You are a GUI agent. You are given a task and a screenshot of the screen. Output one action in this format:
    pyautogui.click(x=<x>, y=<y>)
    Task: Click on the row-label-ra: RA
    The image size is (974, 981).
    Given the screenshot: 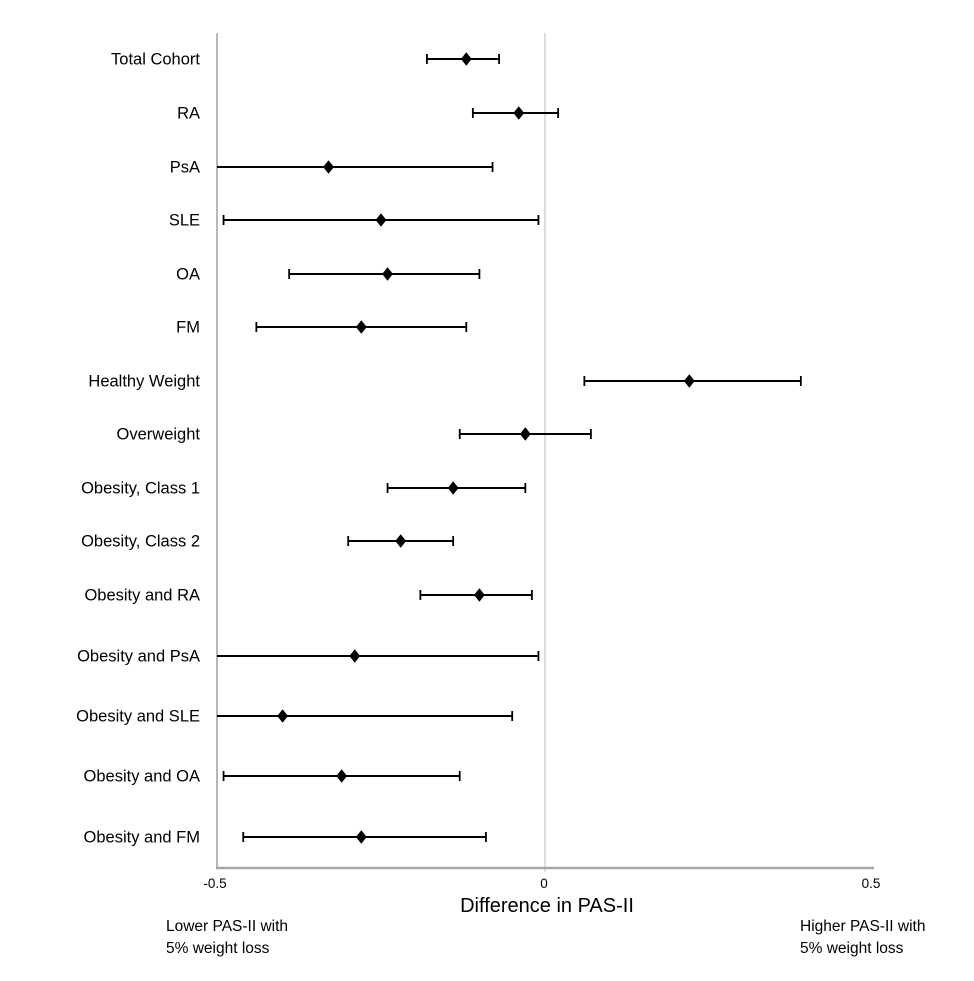 What is the action you would take?
    pyautogui.click(x=188, y=114)
    